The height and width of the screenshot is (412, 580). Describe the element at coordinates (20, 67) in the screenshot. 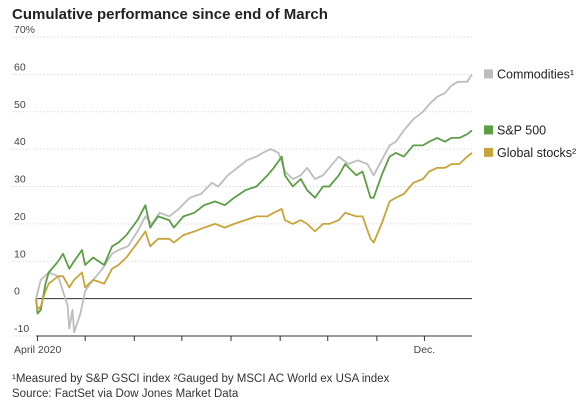

I see `y-tick-label: 60` at that location.